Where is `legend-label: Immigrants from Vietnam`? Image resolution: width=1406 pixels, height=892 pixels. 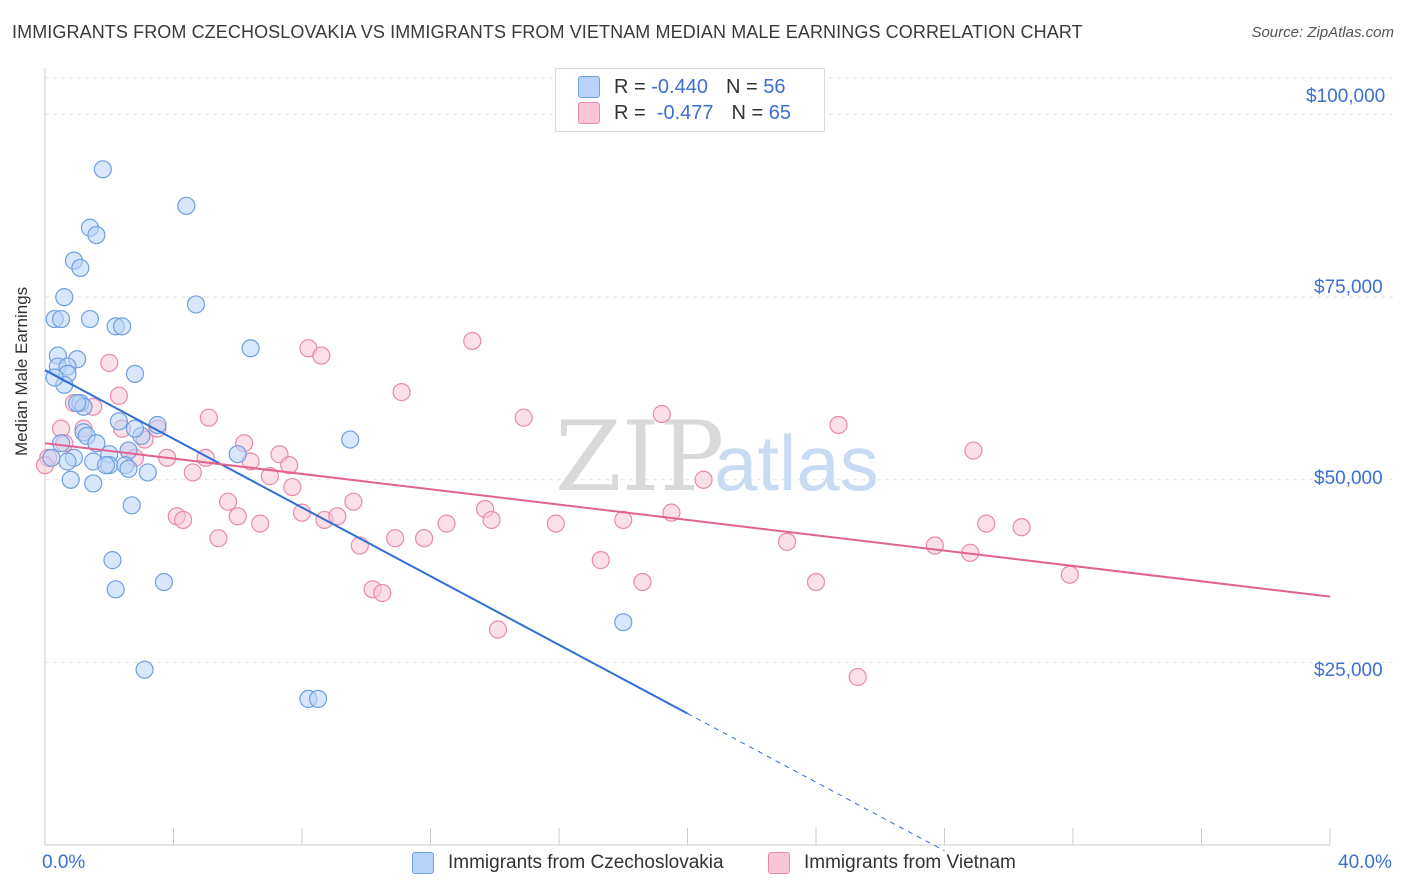 legend-label: Immigrants from Vietnam is located at coordinates (910, 862).